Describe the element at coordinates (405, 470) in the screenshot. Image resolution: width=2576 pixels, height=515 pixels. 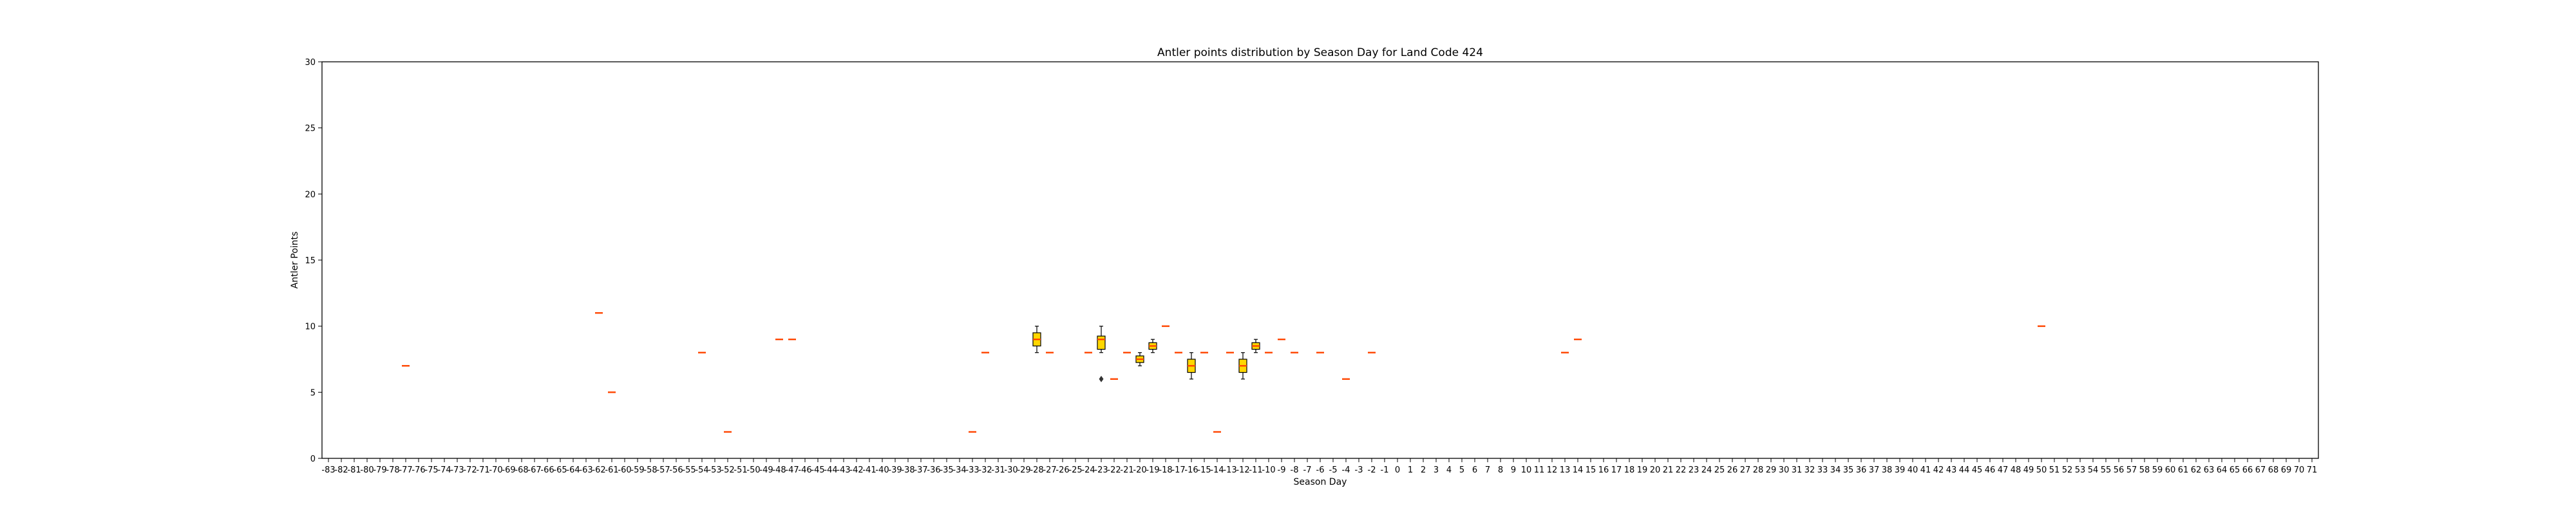
I see `x-tick-label: -77` at that location.